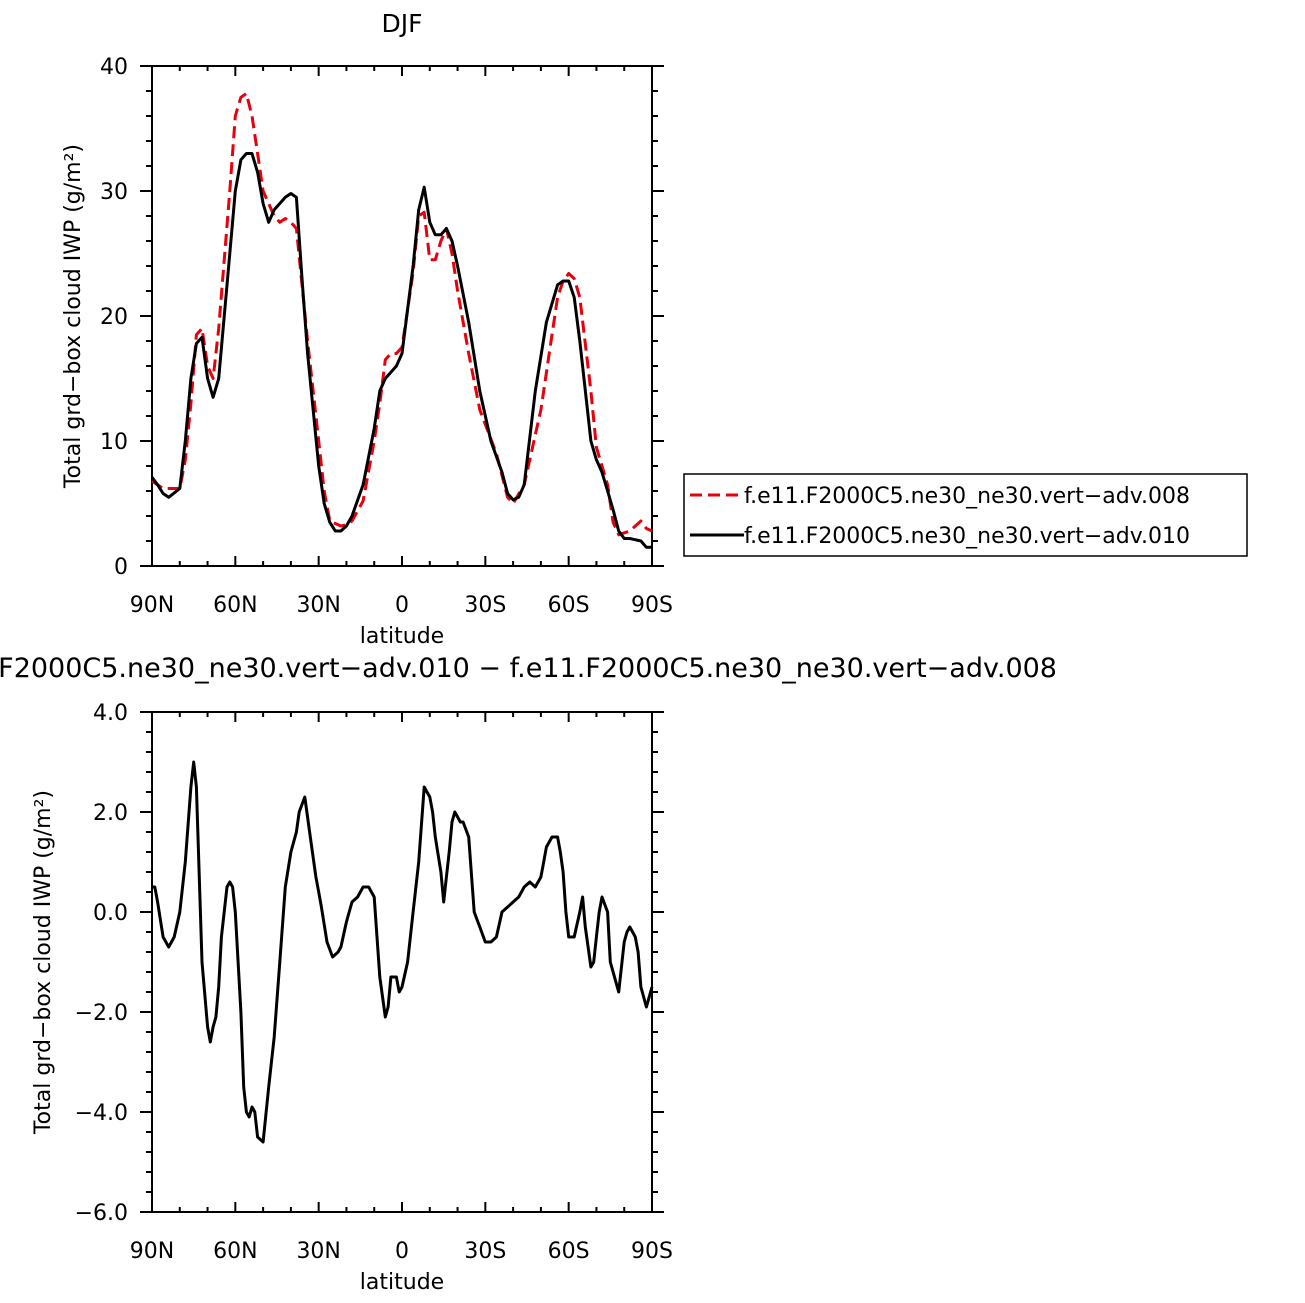 This screenshot has height=1303, width=1305. What do you see at coordinates (121, 567) in the screenshot?
I see `y-tick-label: 0` at bounding box center [121, 567].